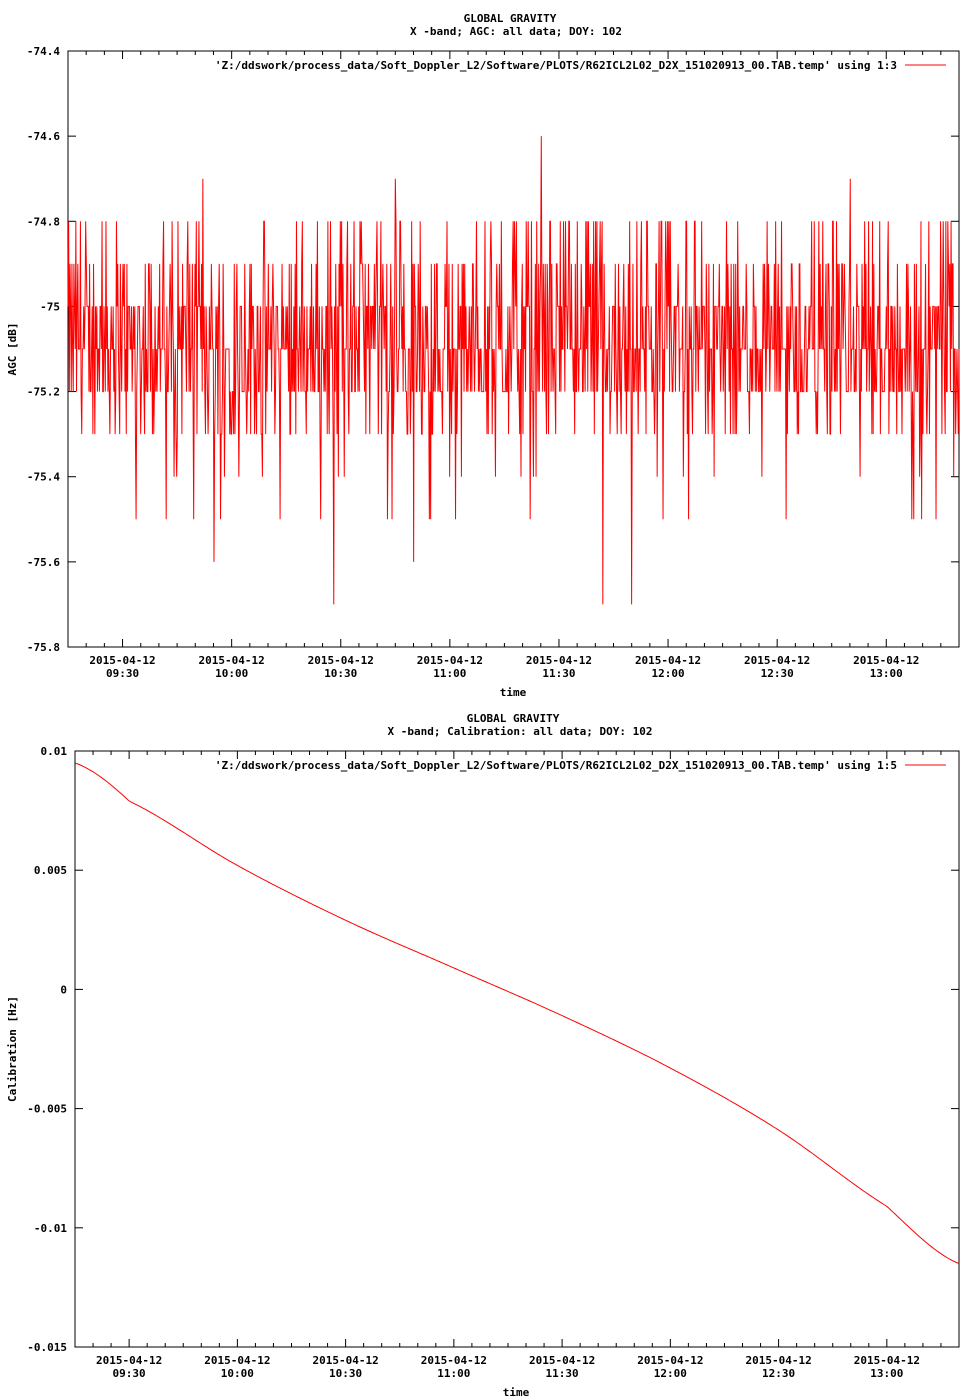  Describe the element at coordinates (449, 673) in the screenshot. I see `agc-x-tick-time: 11:00` at that location.